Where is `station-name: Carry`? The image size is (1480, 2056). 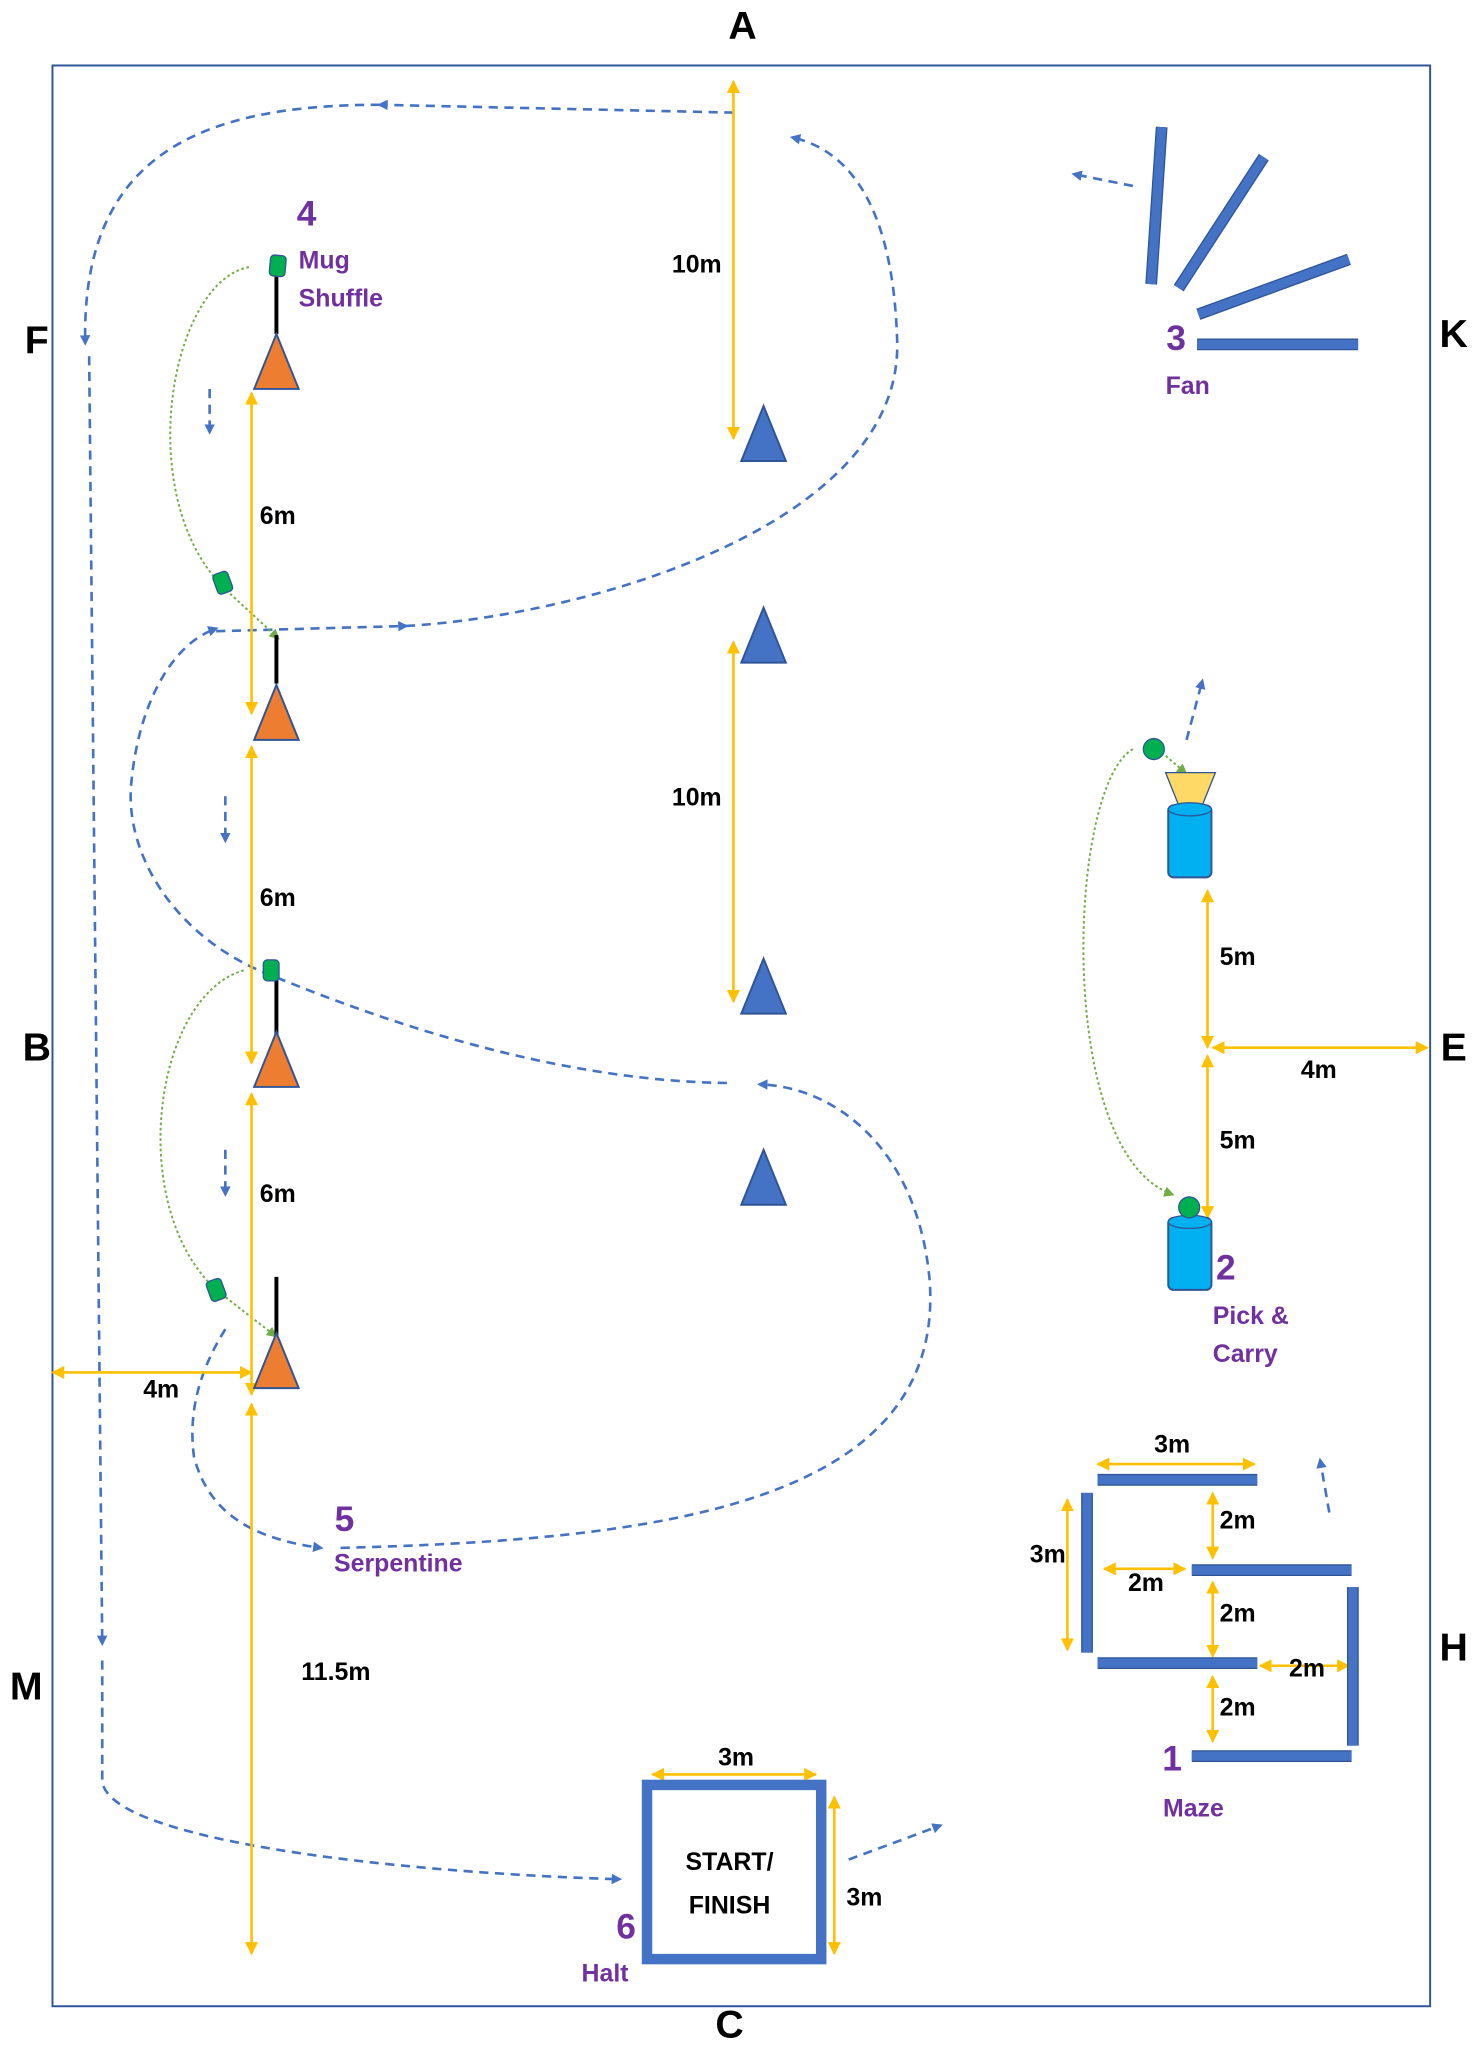 station-name: Carry is located at coordinates (1245, 1354).